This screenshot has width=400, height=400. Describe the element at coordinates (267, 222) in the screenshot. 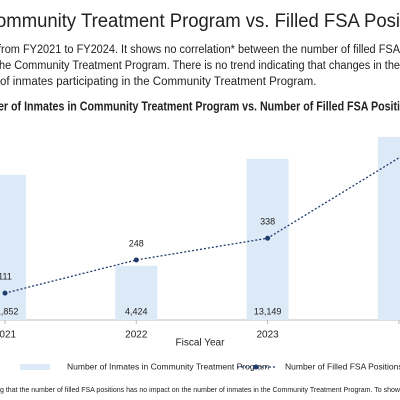

I see `line-value-label: 338` at that location.